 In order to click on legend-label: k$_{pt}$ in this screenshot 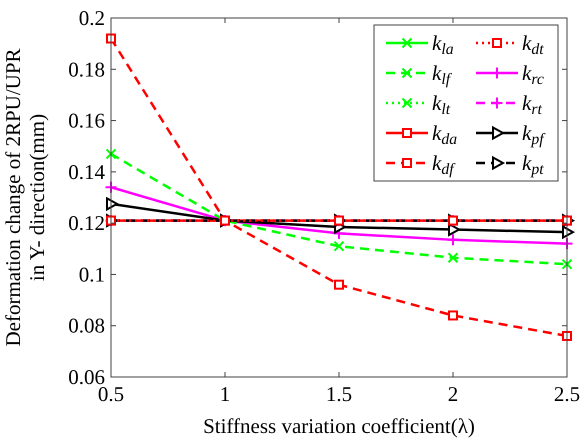, I will do `click(533, 164)`.